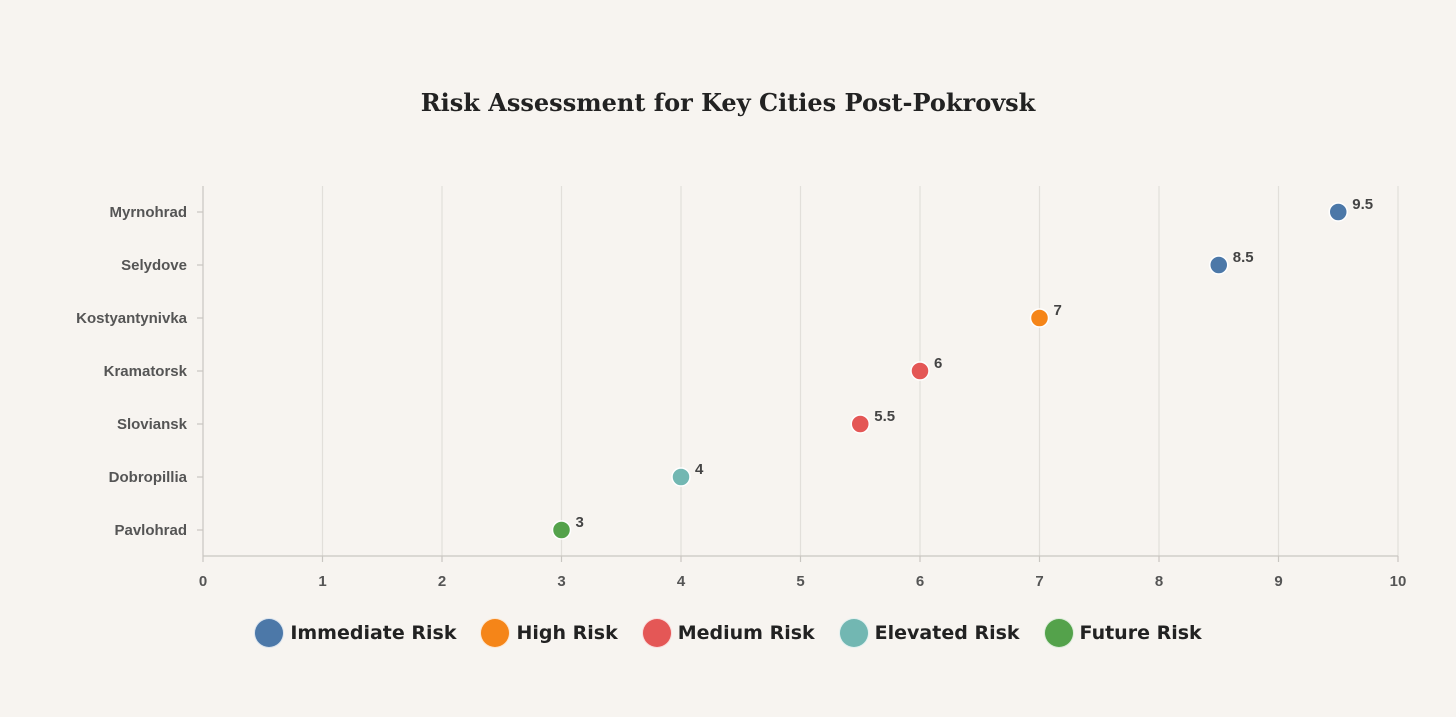  Describe the element at coordinates (203, 581) in the screenshot. I see `x-tick-label: 0` at that location.